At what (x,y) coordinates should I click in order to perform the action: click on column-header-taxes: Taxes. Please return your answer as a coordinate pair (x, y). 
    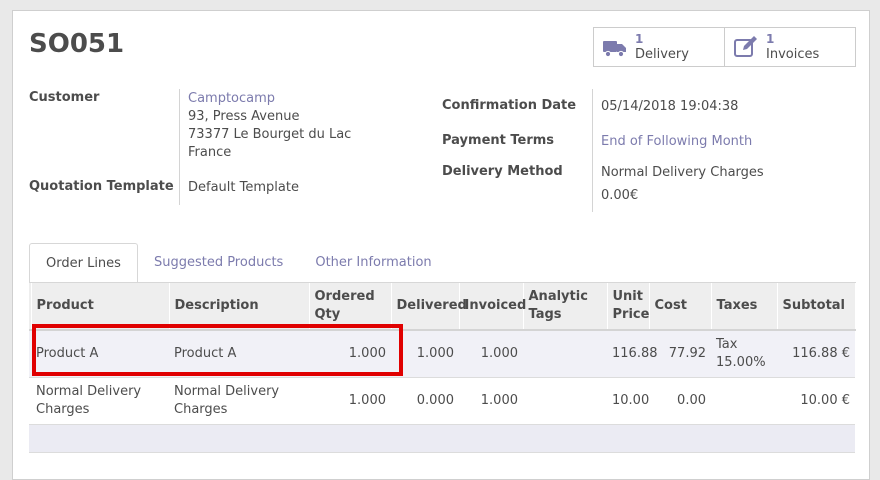
    Looking at the image, I should click on (744, 307).